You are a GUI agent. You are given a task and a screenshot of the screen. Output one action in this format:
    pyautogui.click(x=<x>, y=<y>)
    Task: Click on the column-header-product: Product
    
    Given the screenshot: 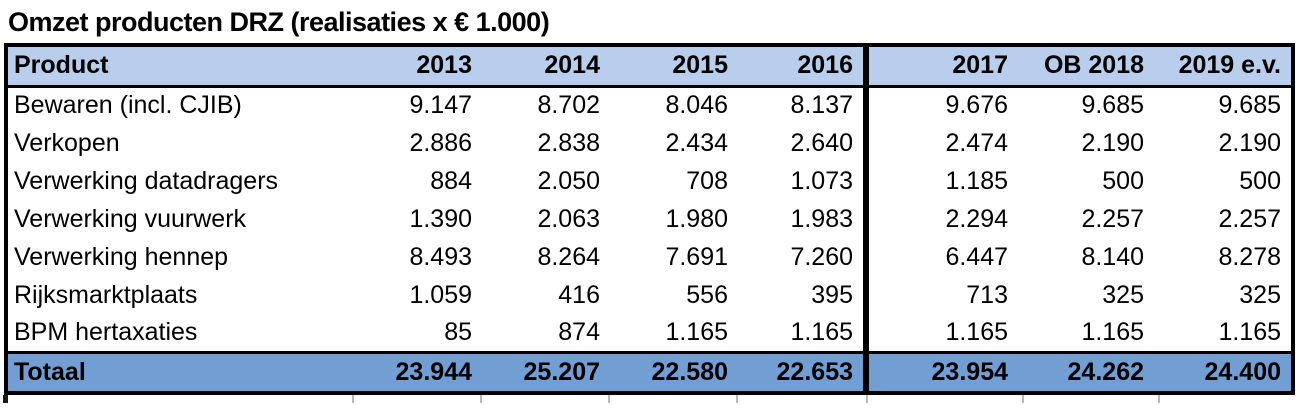 What is the action you would take?
    pyautogui.click(x=180, y=66)
    